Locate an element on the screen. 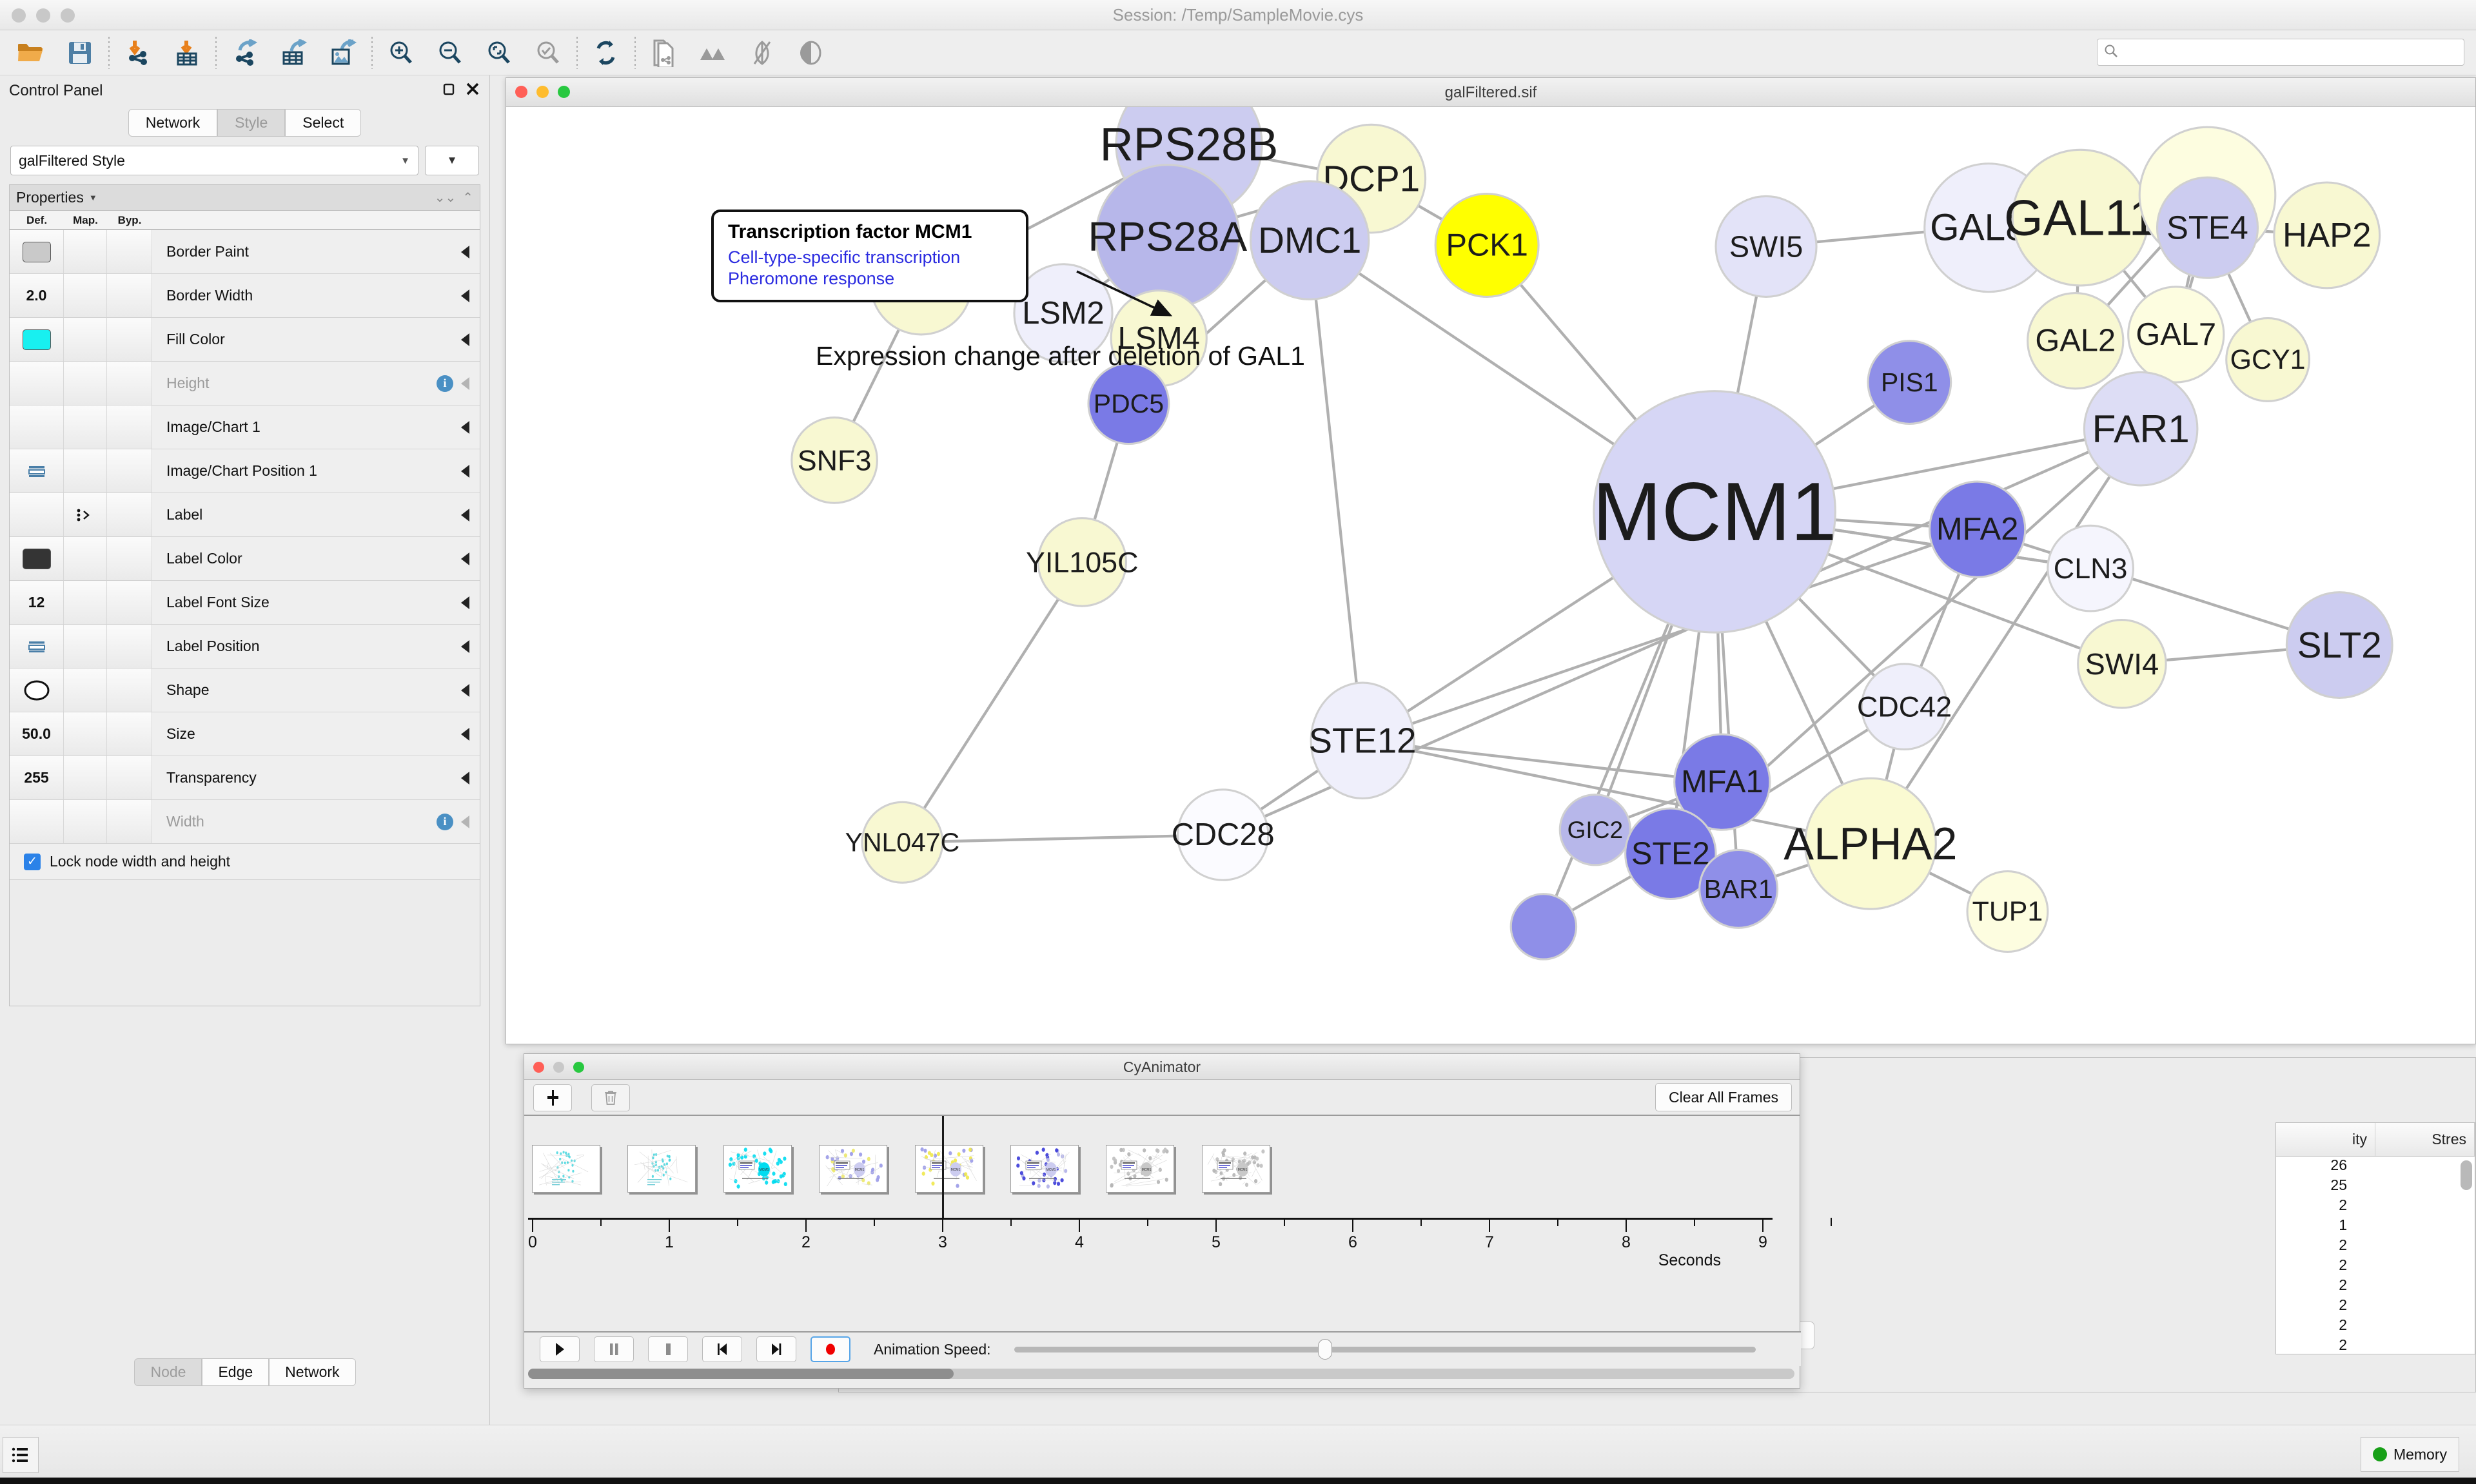  bottom-tab-node: Node is located at coordinates (168, 1372).